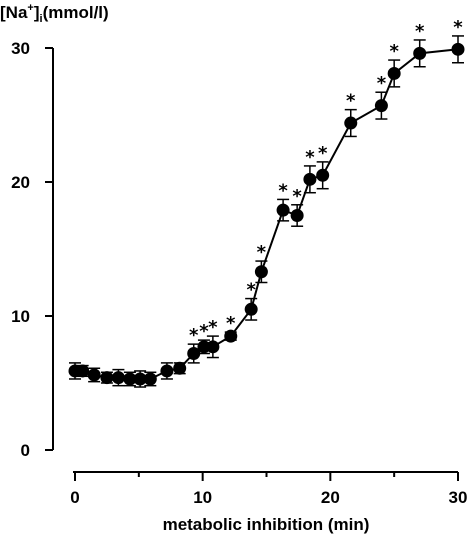 Image resolution: width=473 pixels, height=544 pixels. What do you see at coordinates (20, 316) in the screenshot?
I see `y-tick-label: 10` at bounding box center [20, 316].